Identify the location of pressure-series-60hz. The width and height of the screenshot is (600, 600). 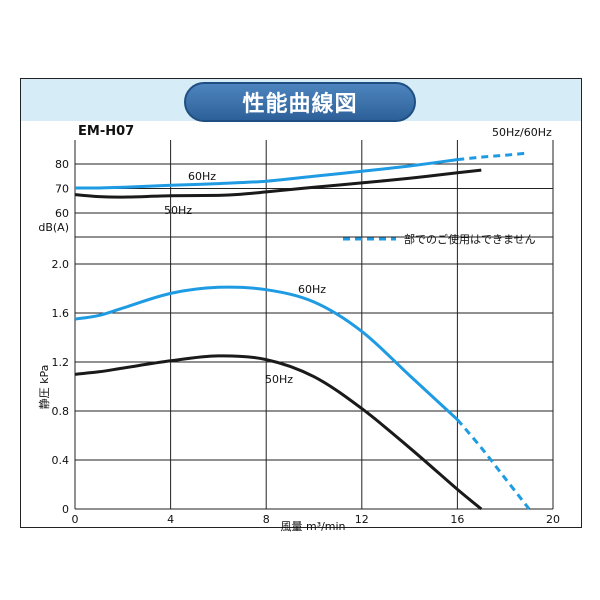
(266, 353).